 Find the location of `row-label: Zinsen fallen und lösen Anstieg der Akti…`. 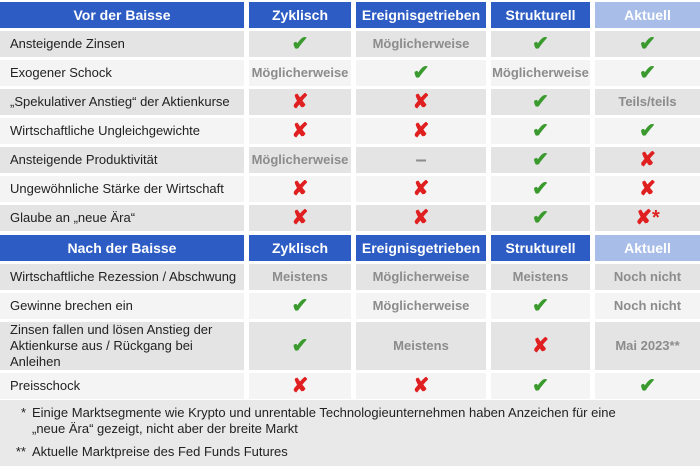

row-label: Zinsen fallen und lösen Anstieg der Akti… is located at coordinates (122, 346).